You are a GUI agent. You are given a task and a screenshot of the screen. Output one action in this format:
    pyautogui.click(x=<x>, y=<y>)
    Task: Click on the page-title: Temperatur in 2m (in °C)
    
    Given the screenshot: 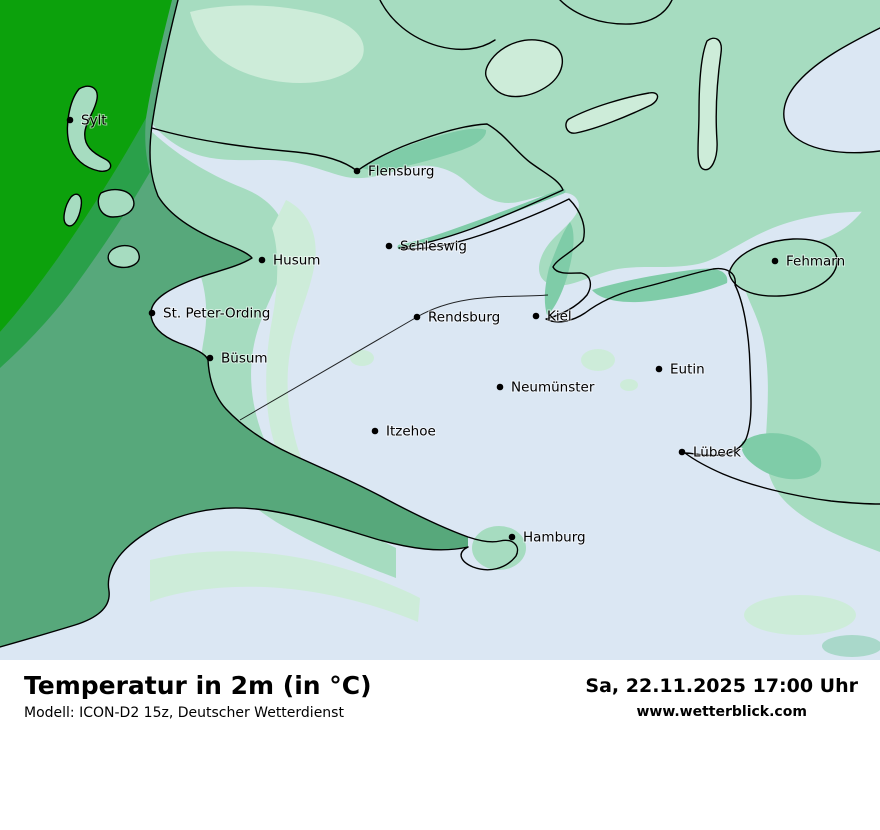 What is the action you would take?
    pyautogui.click(x=198, y=685)
    